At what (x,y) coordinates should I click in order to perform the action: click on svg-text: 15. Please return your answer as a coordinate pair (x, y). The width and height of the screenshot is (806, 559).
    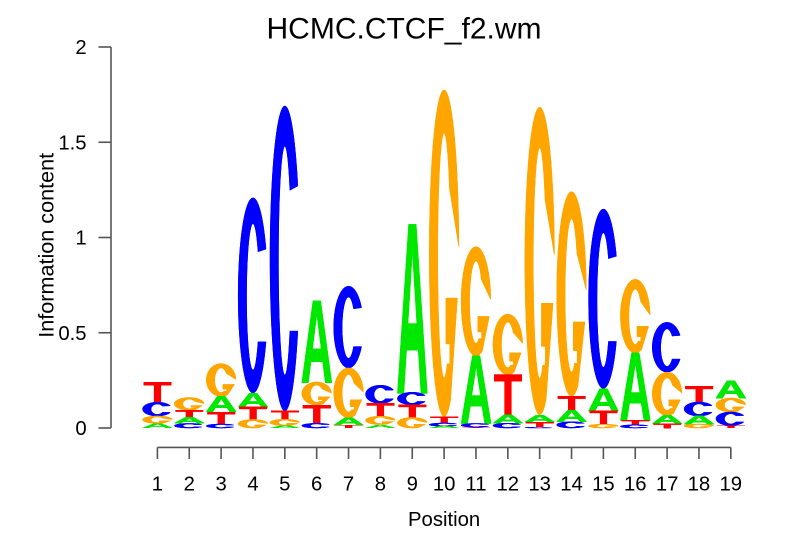
    Looking at the image, I should click on (603, 485).